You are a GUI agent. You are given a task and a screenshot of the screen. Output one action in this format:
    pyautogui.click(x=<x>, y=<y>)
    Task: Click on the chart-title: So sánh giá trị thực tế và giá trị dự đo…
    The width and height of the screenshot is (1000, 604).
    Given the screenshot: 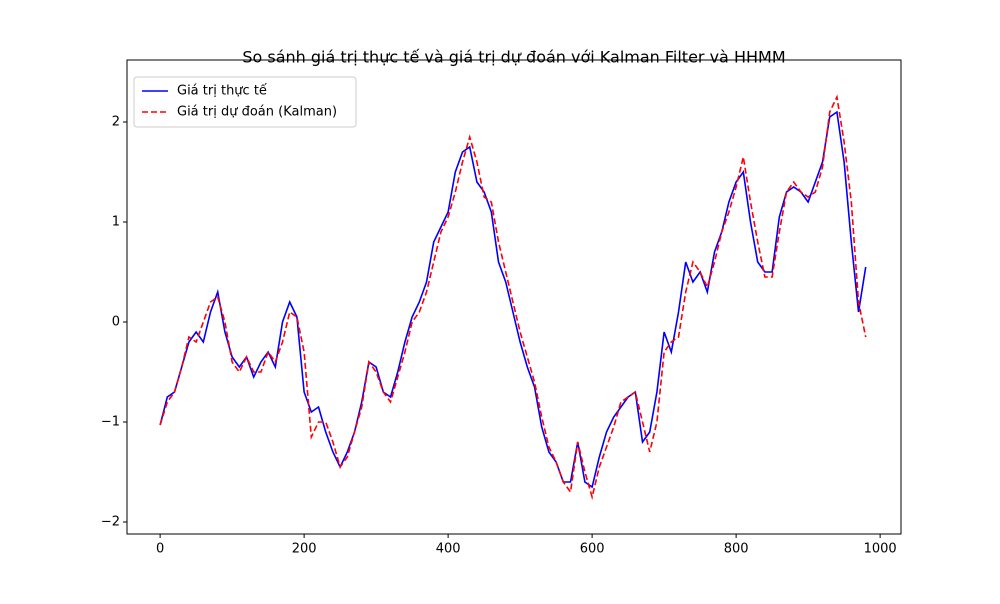 What is the action you would take?
    pyautogui.click(x=513, y=57)
    